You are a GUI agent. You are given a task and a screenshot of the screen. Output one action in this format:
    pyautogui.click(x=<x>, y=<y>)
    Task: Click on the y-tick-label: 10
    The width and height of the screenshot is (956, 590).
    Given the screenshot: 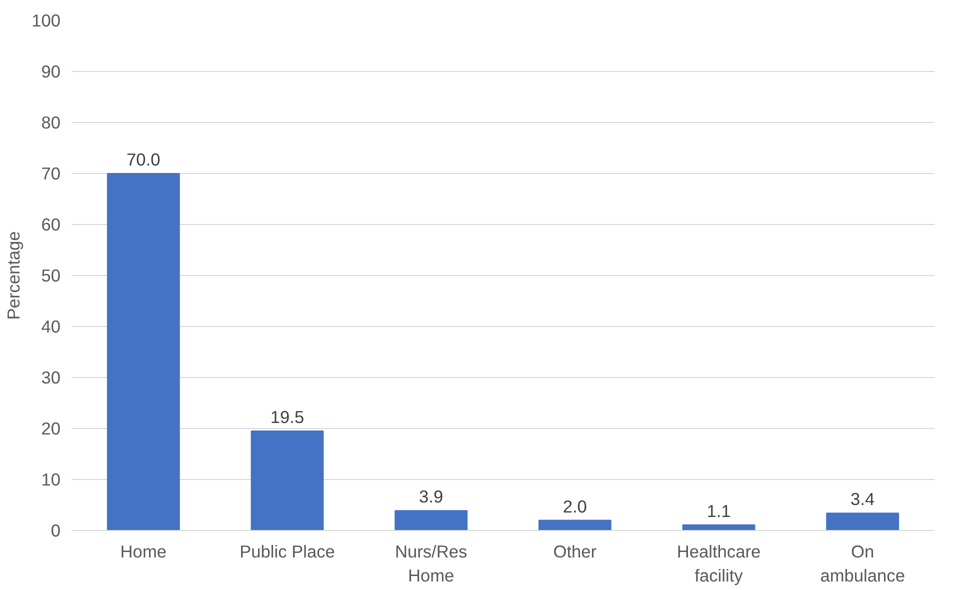 What is the action you would take?
    pyautogui.click(x=51, y=480)
    